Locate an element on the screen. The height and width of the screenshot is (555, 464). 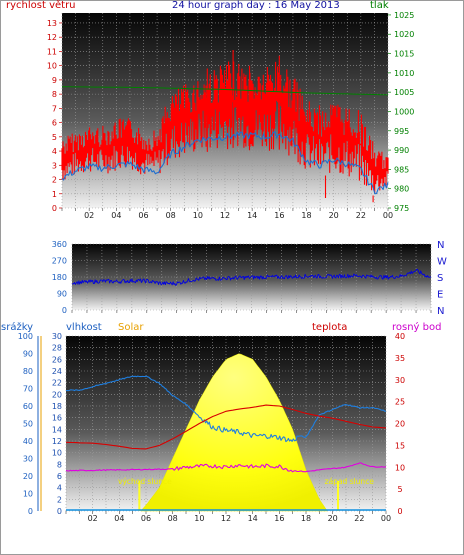
pressure-y-tick-label: 975 is located at coordinates (401, 208).